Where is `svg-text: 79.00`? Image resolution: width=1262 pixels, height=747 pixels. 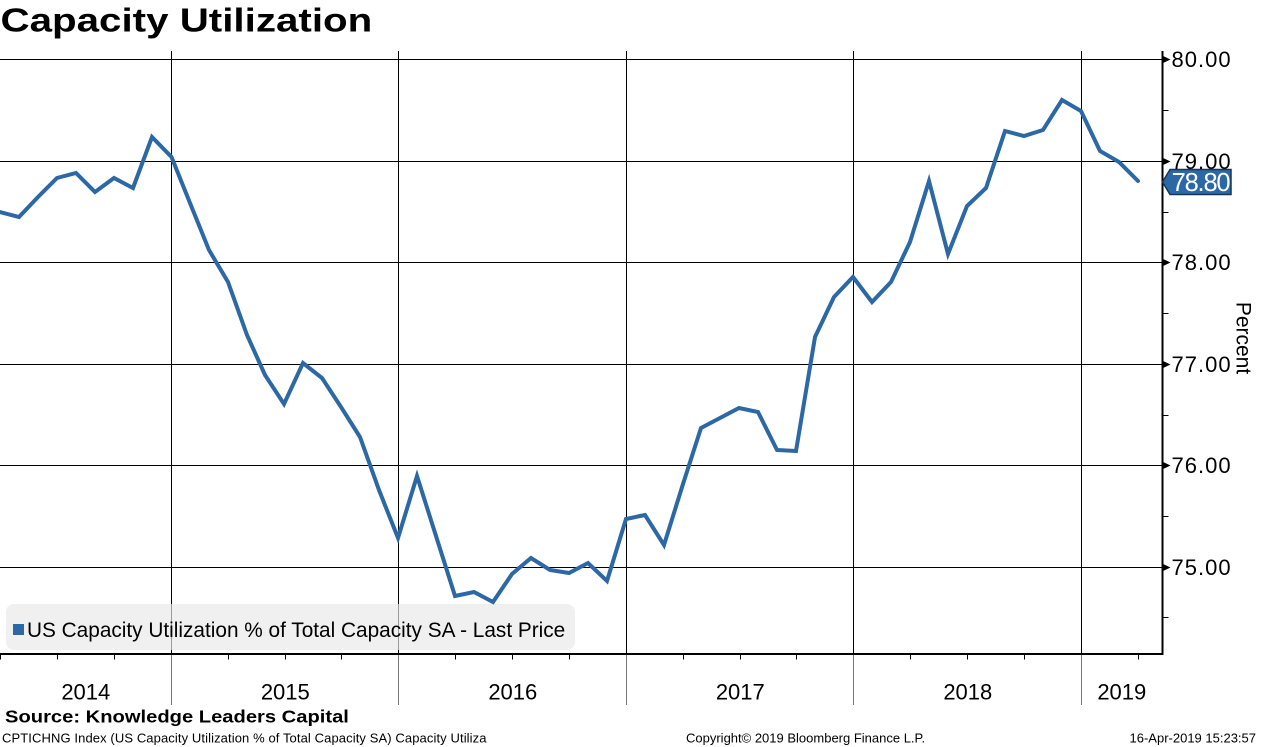 svg-text: 79.00 is located at coordinates (1202, 161).